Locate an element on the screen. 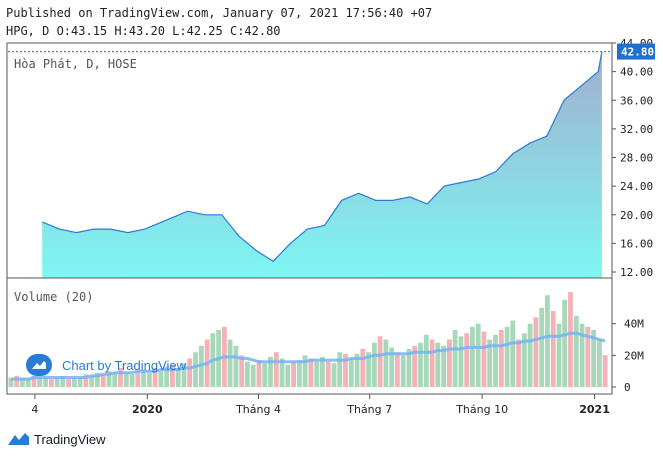 The width and height of the screenshot is (663, 458). last-price-value: 42.80 is located at coordinates (637, 52).